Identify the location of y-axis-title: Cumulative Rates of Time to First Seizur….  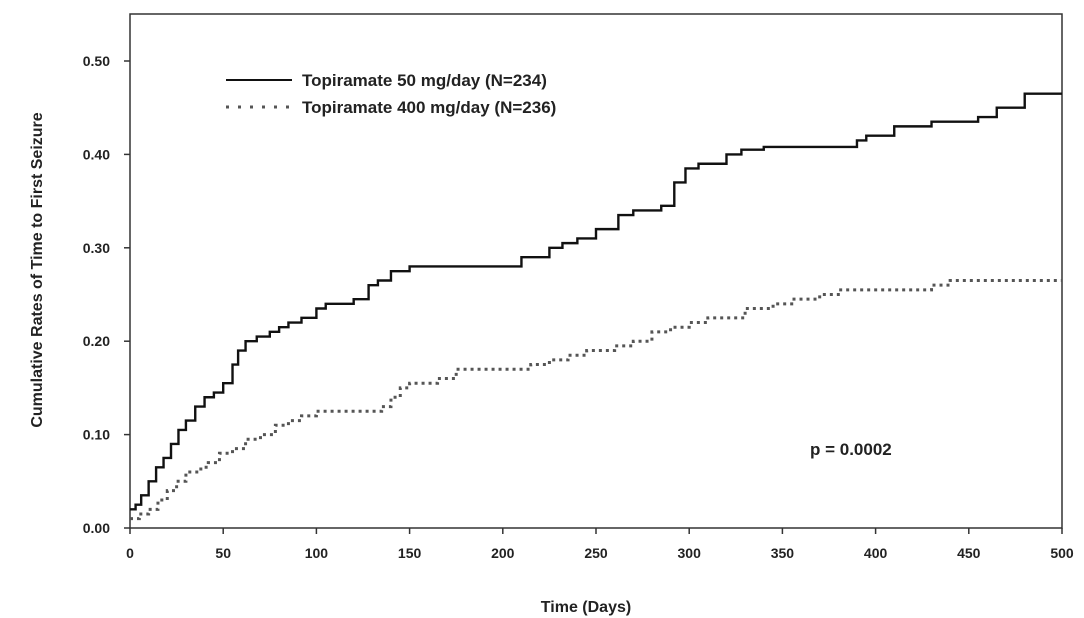
(37, 269).